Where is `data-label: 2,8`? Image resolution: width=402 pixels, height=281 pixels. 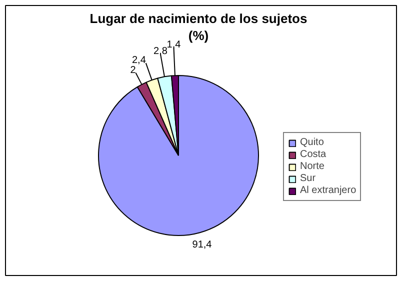 data-label: 2,8 is located at coordinates (161, 52).